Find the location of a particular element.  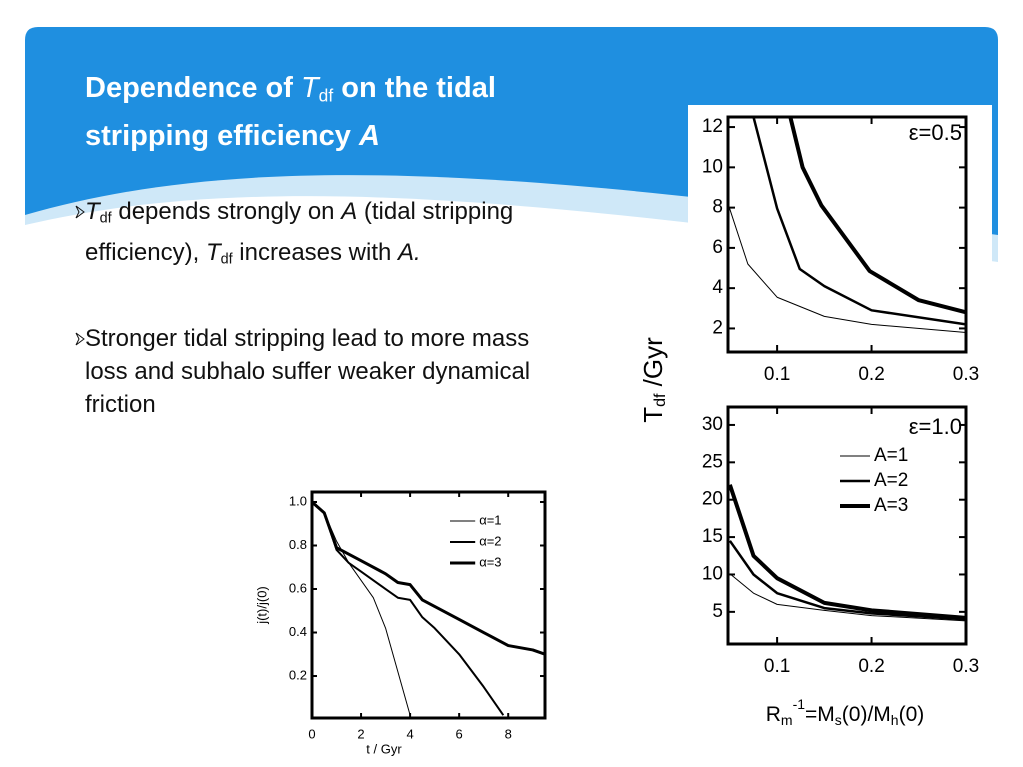

annotation: ε=1.0 is located at coordinates (935, 426).